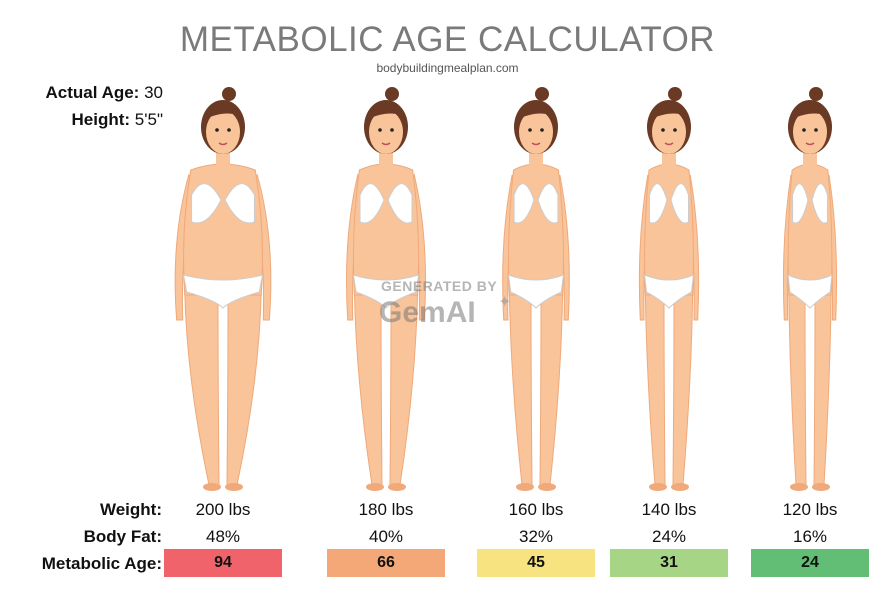  What do you see at coordinates (101, 119) in the screenshot?
I see `height-label: Height:` at bounding box center [101, 119].